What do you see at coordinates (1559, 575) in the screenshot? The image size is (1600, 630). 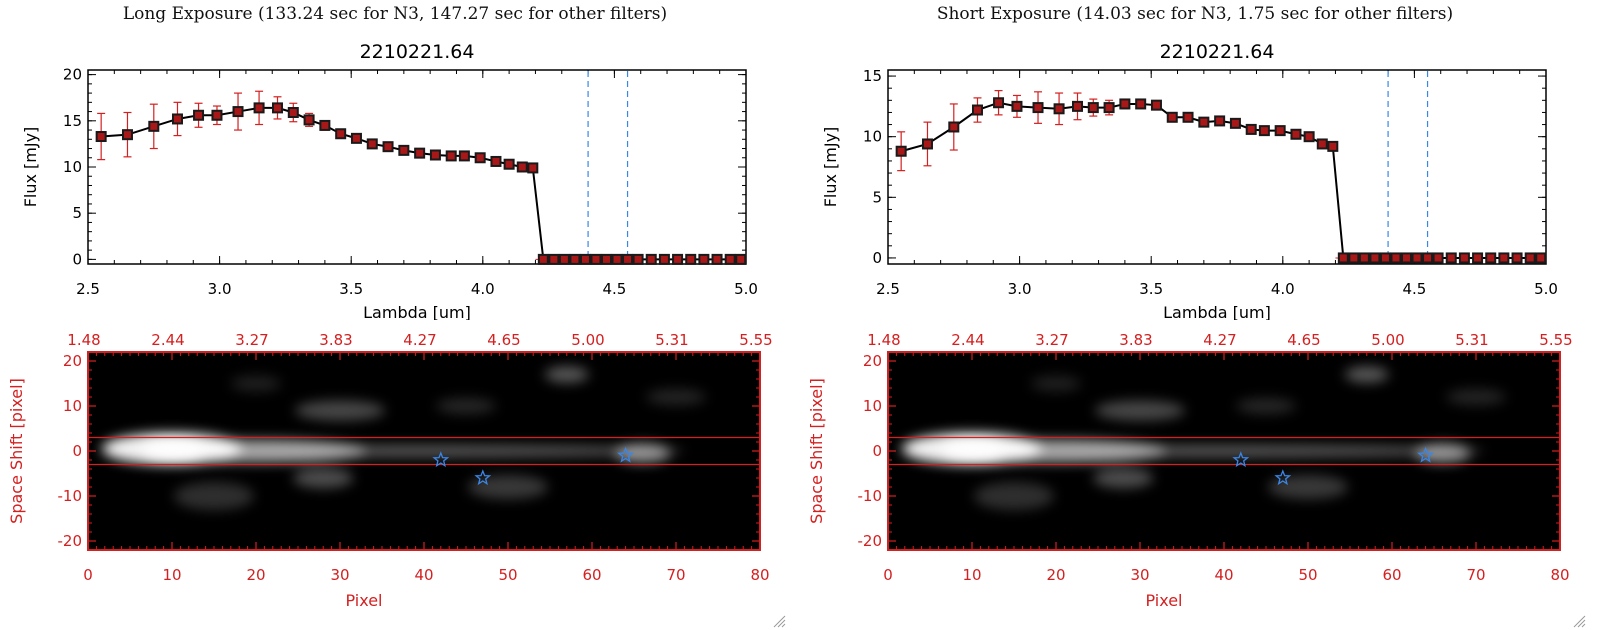 I see `x-tick-label: 80` at bounding box center [1559, 575].